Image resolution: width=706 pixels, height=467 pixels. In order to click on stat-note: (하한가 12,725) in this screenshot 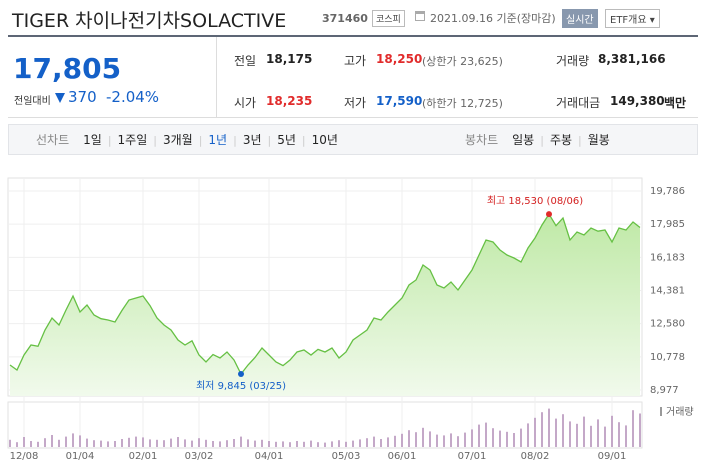, I will do `click(462, 103)`.